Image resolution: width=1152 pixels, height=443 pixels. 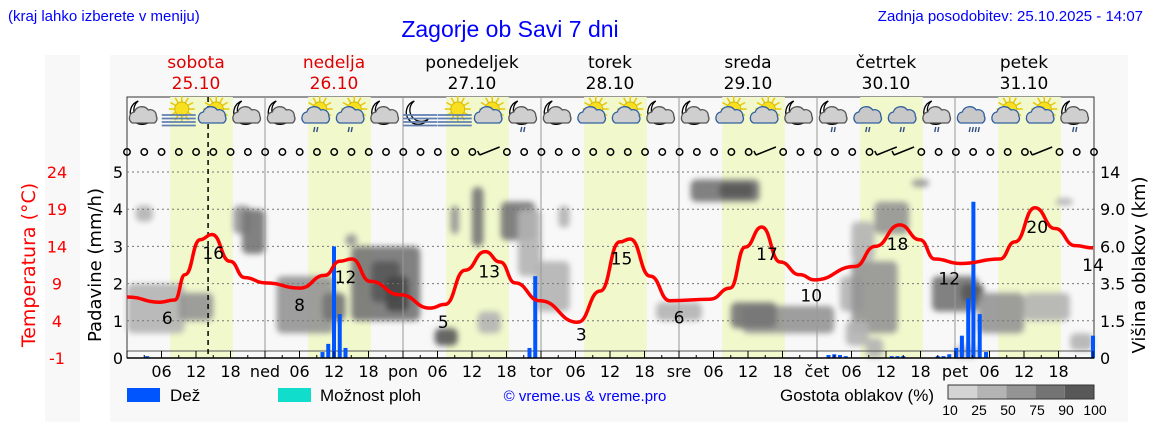 I want to click on moon-cloud-rain-icon, so click(x=937, y=116).